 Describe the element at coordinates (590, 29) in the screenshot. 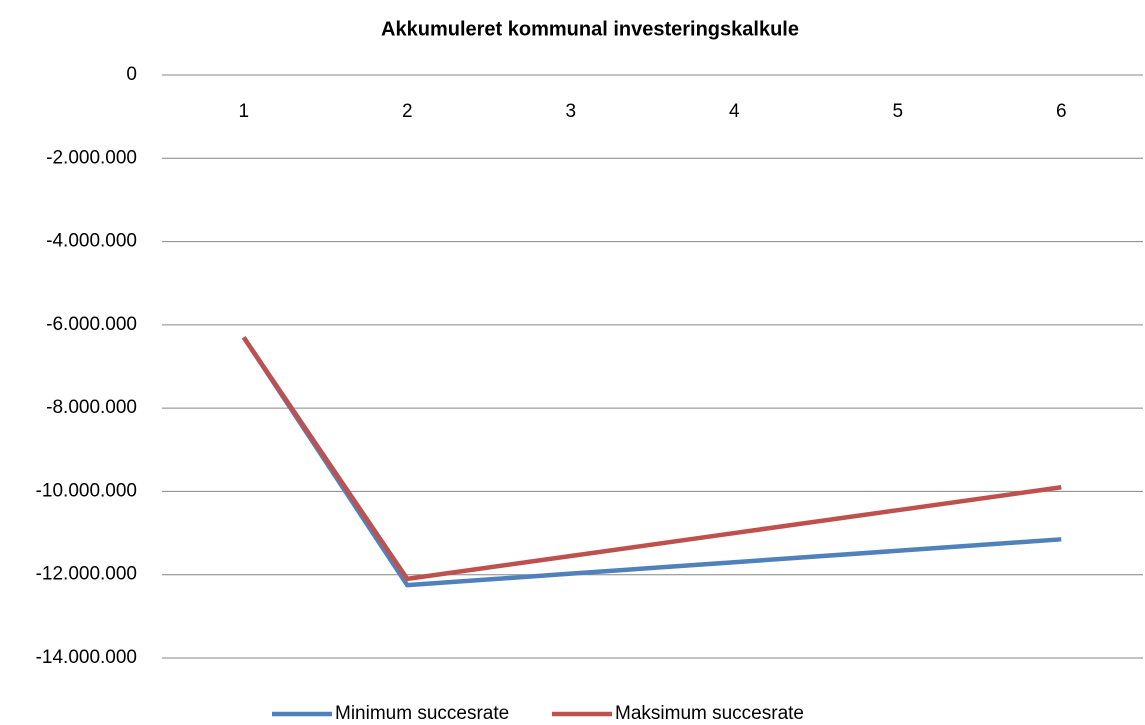

I see `chart-title: Akkumuleret kommunal investeringskalkule` at that location.